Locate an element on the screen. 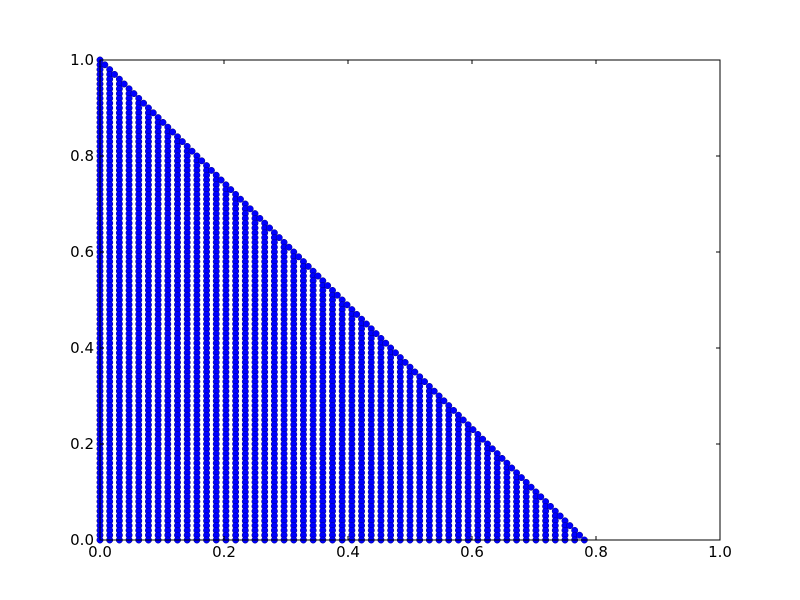 The height and width of the screenshot is (600, 800). x-tick-label: 0.0 is located at coordinates (100, 552).